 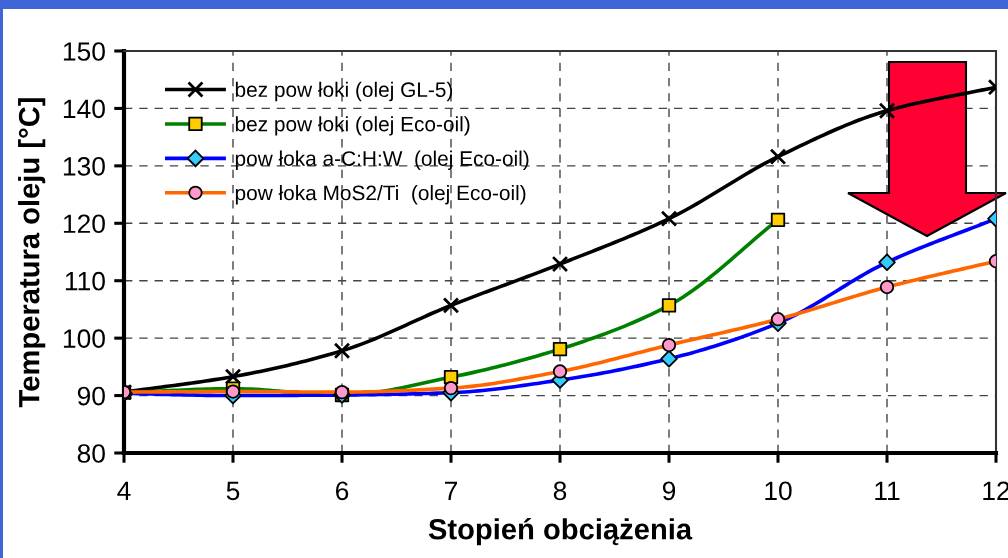 I want to click on x-tick-label: 9, so click(x=669, y=491).